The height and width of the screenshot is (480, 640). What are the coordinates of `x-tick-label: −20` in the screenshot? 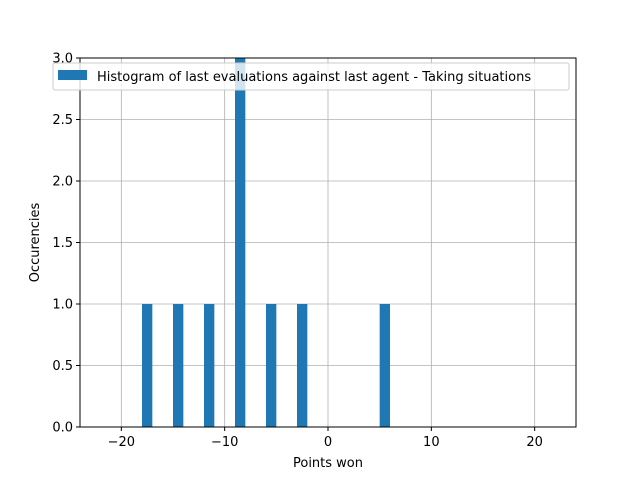 It's located at (121, 442).